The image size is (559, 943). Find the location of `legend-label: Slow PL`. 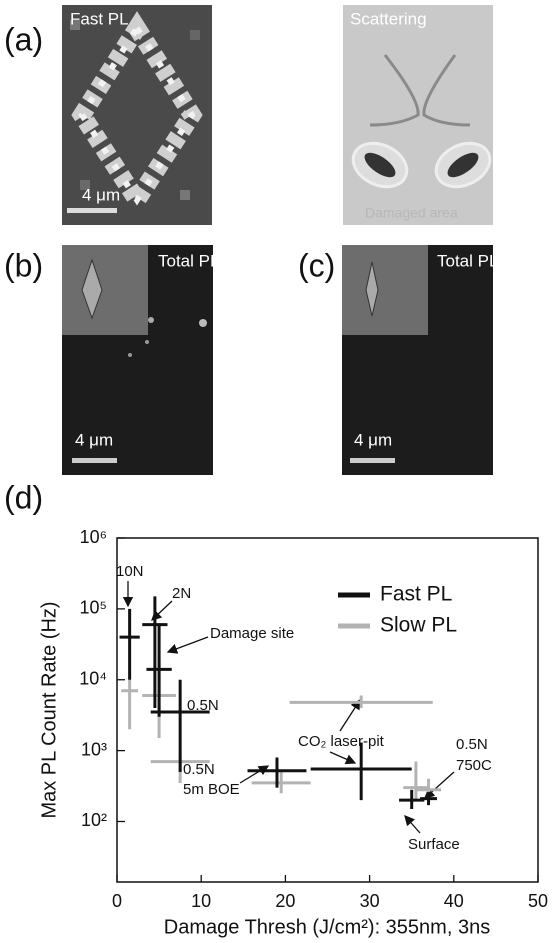

legend-label: Slow PL is located at coordinates (418, 625).